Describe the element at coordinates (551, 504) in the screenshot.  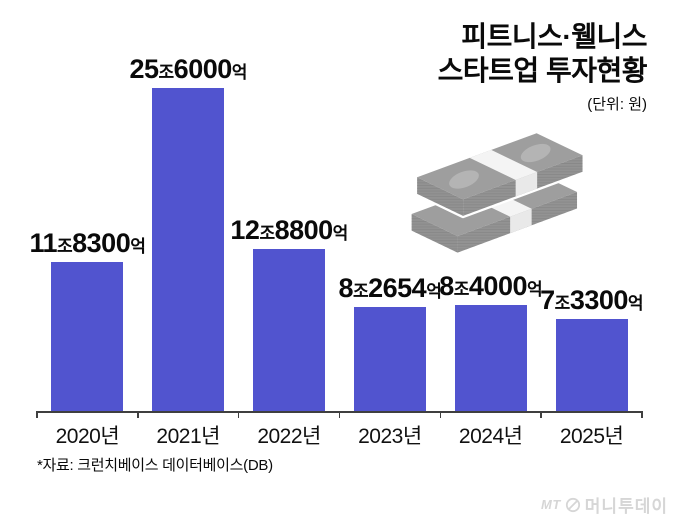
I see `watermark-mt-text: MT` at that location.